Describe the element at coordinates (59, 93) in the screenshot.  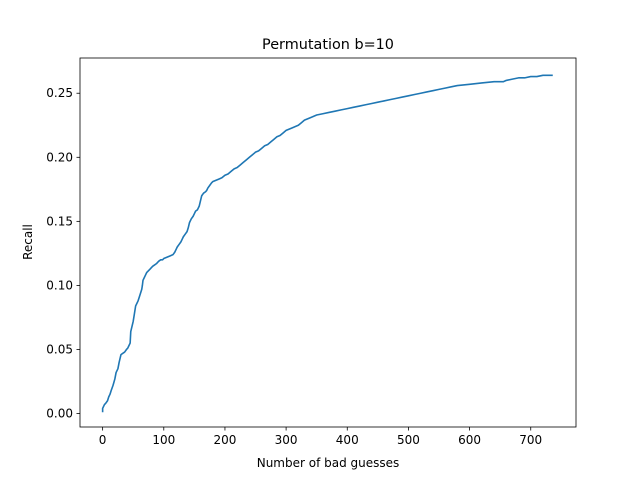
I see `y-tick-label: 0.25` at that location.